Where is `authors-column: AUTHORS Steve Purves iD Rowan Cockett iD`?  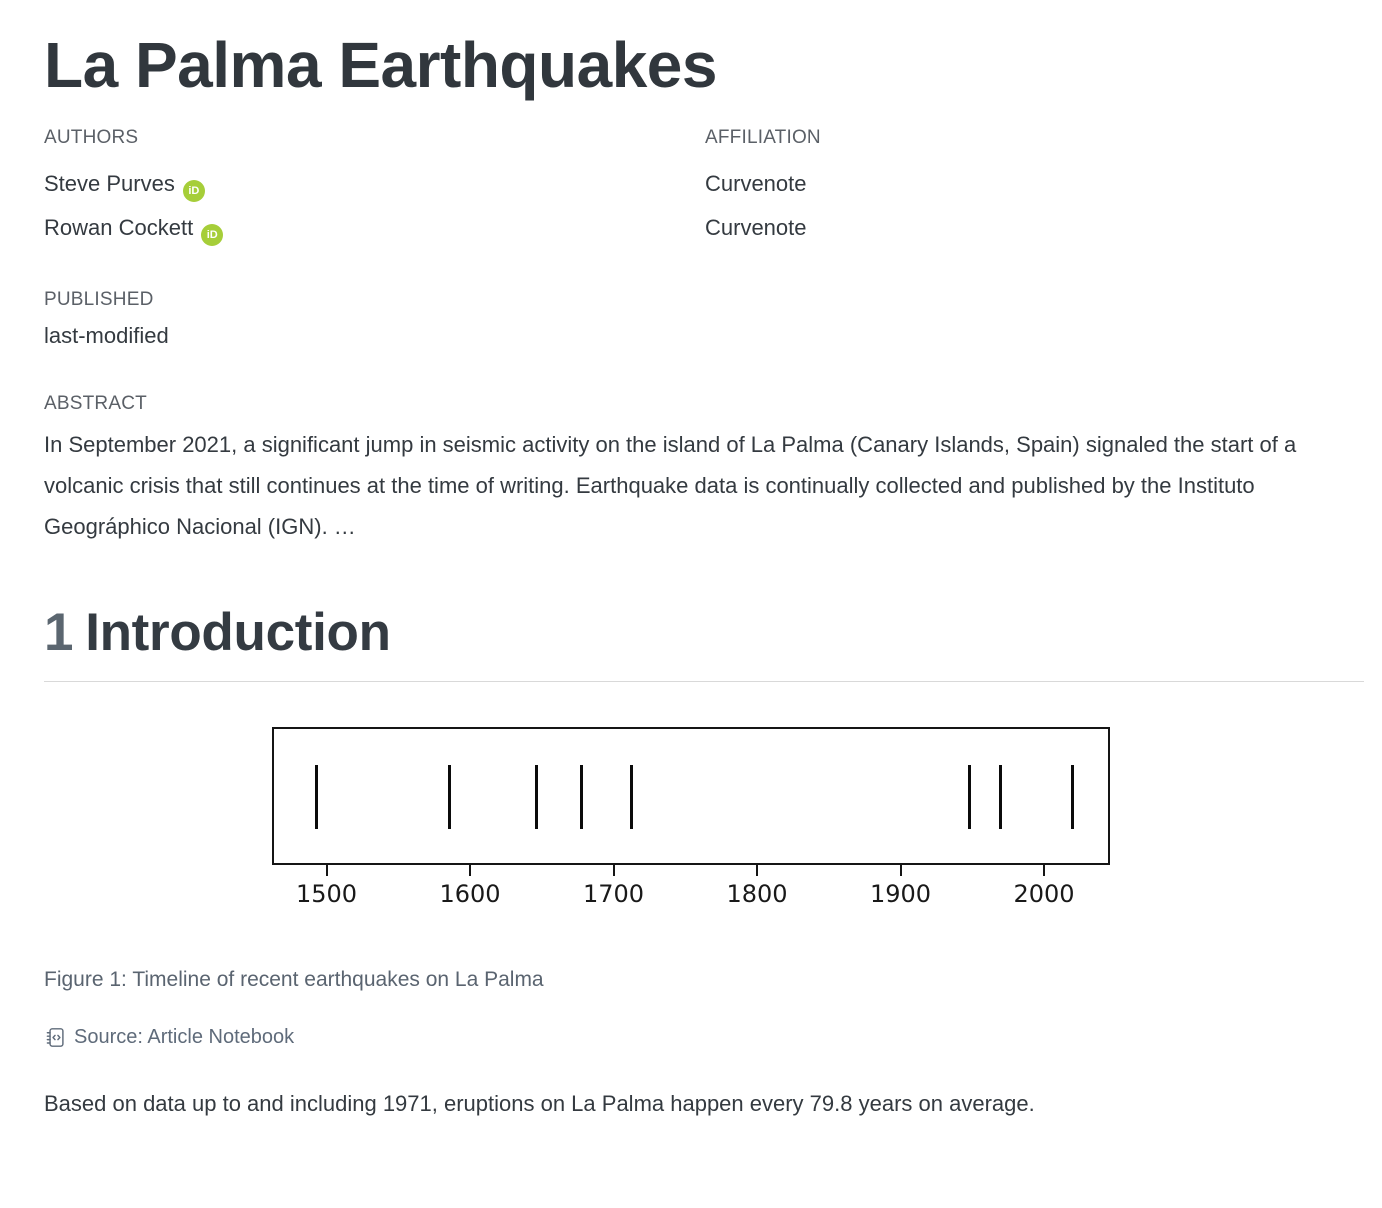
authors-column: AUTHORS Steve Purves iD Rowan Cockett iD is located at coordinates (374, 188).